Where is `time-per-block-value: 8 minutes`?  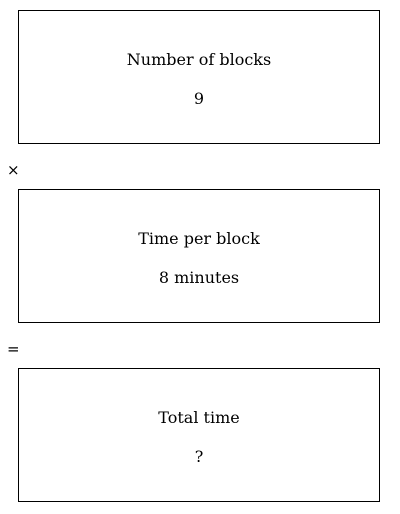
time-per-block-value: 8 minutes is located at coordinates (199, 277).